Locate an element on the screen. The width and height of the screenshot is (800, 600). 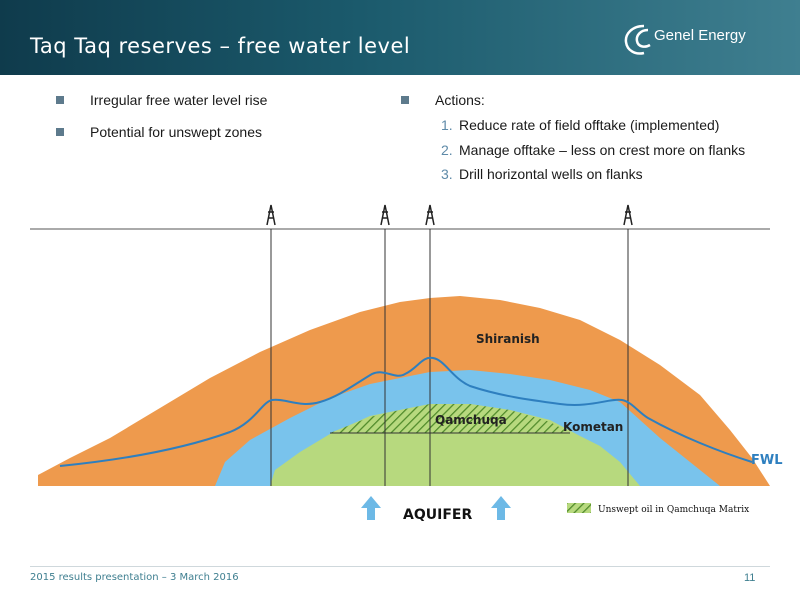
action-number: 3. is located at coordinates (447, 174).